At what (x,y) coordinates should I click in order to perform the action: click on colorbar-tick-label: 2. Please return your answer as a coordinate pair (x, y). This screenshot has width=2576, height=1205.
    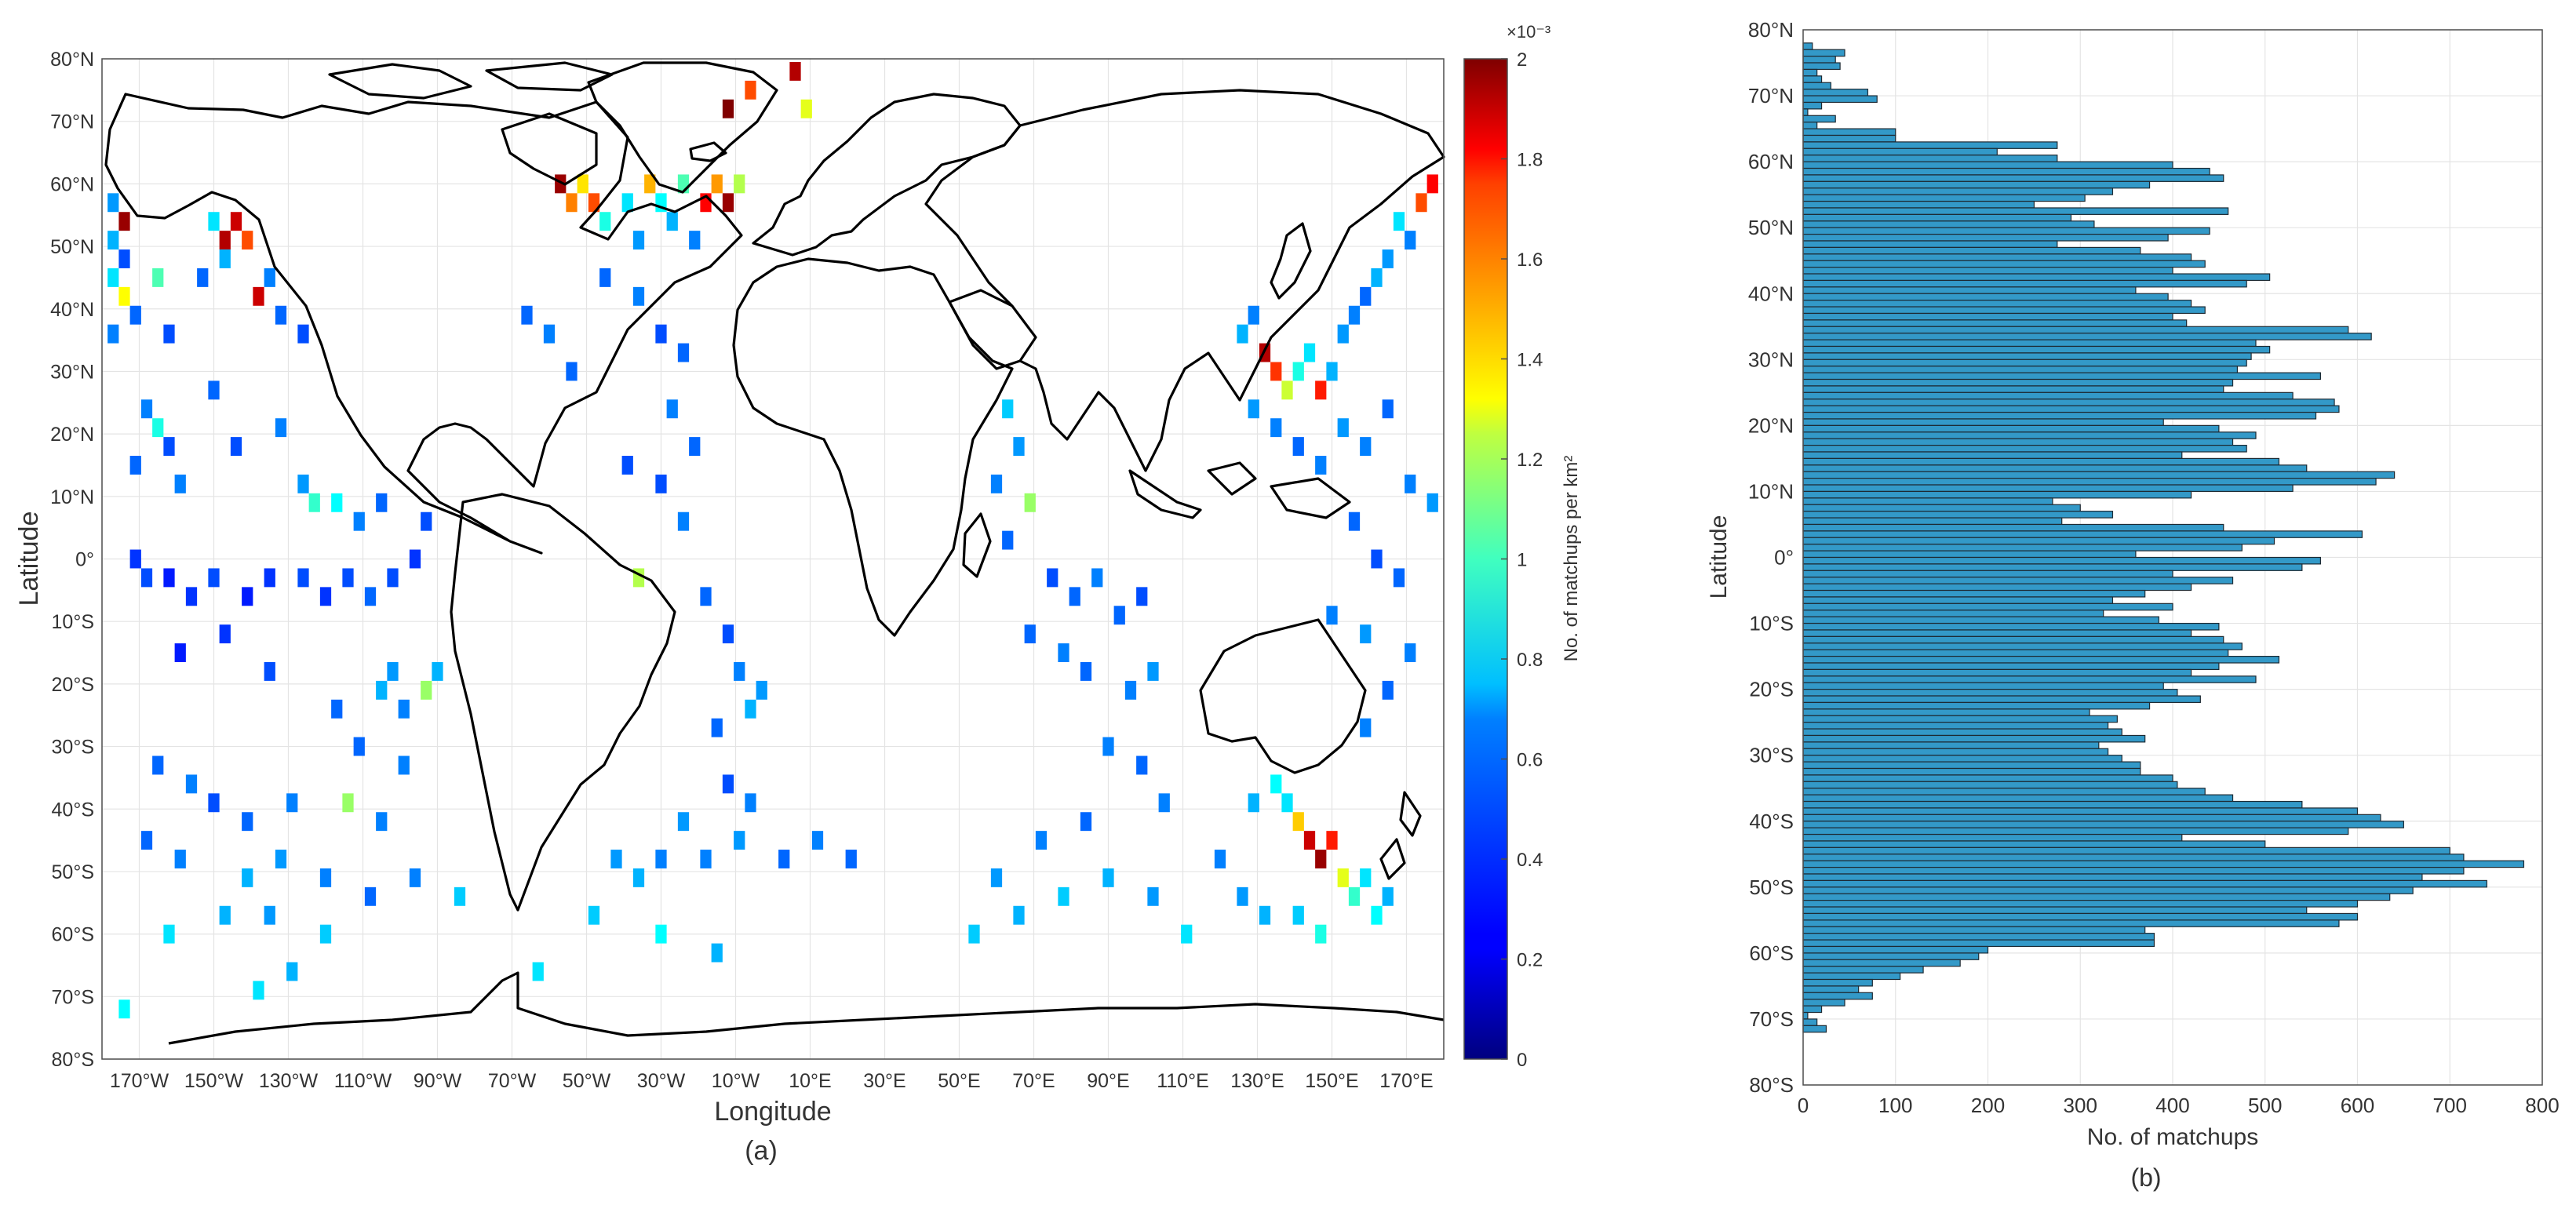
    Looking at the image, I should click on (1522, 60).